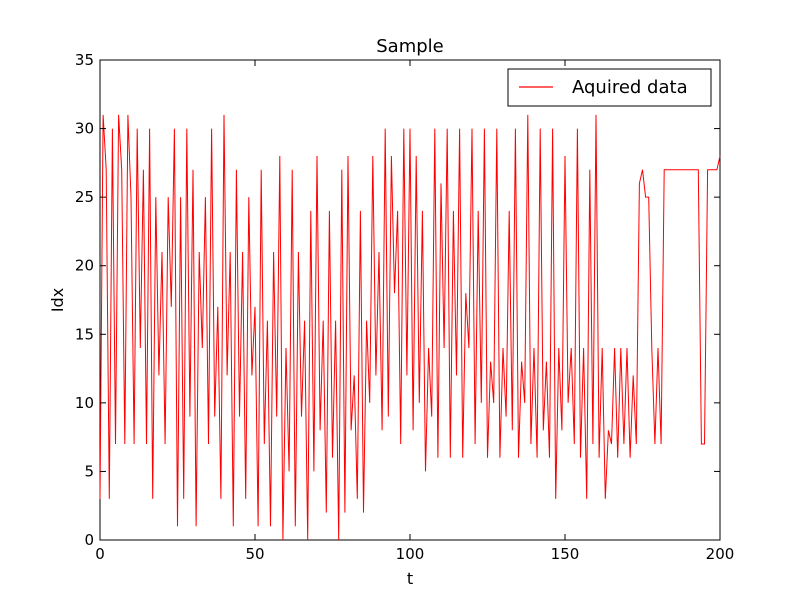 This screenshot has width=800, height=600. Describe the element at coordinates (57, 300) in the screenshot. I see `y-axis-title: Idx` at that location.